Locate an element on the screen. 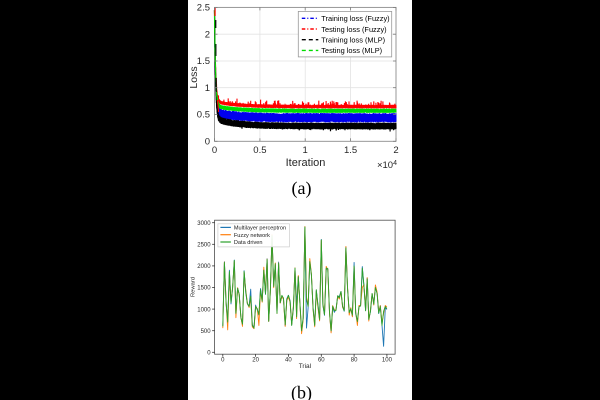  svg-text: Fuzzy network is located at coordinates (252, 236).